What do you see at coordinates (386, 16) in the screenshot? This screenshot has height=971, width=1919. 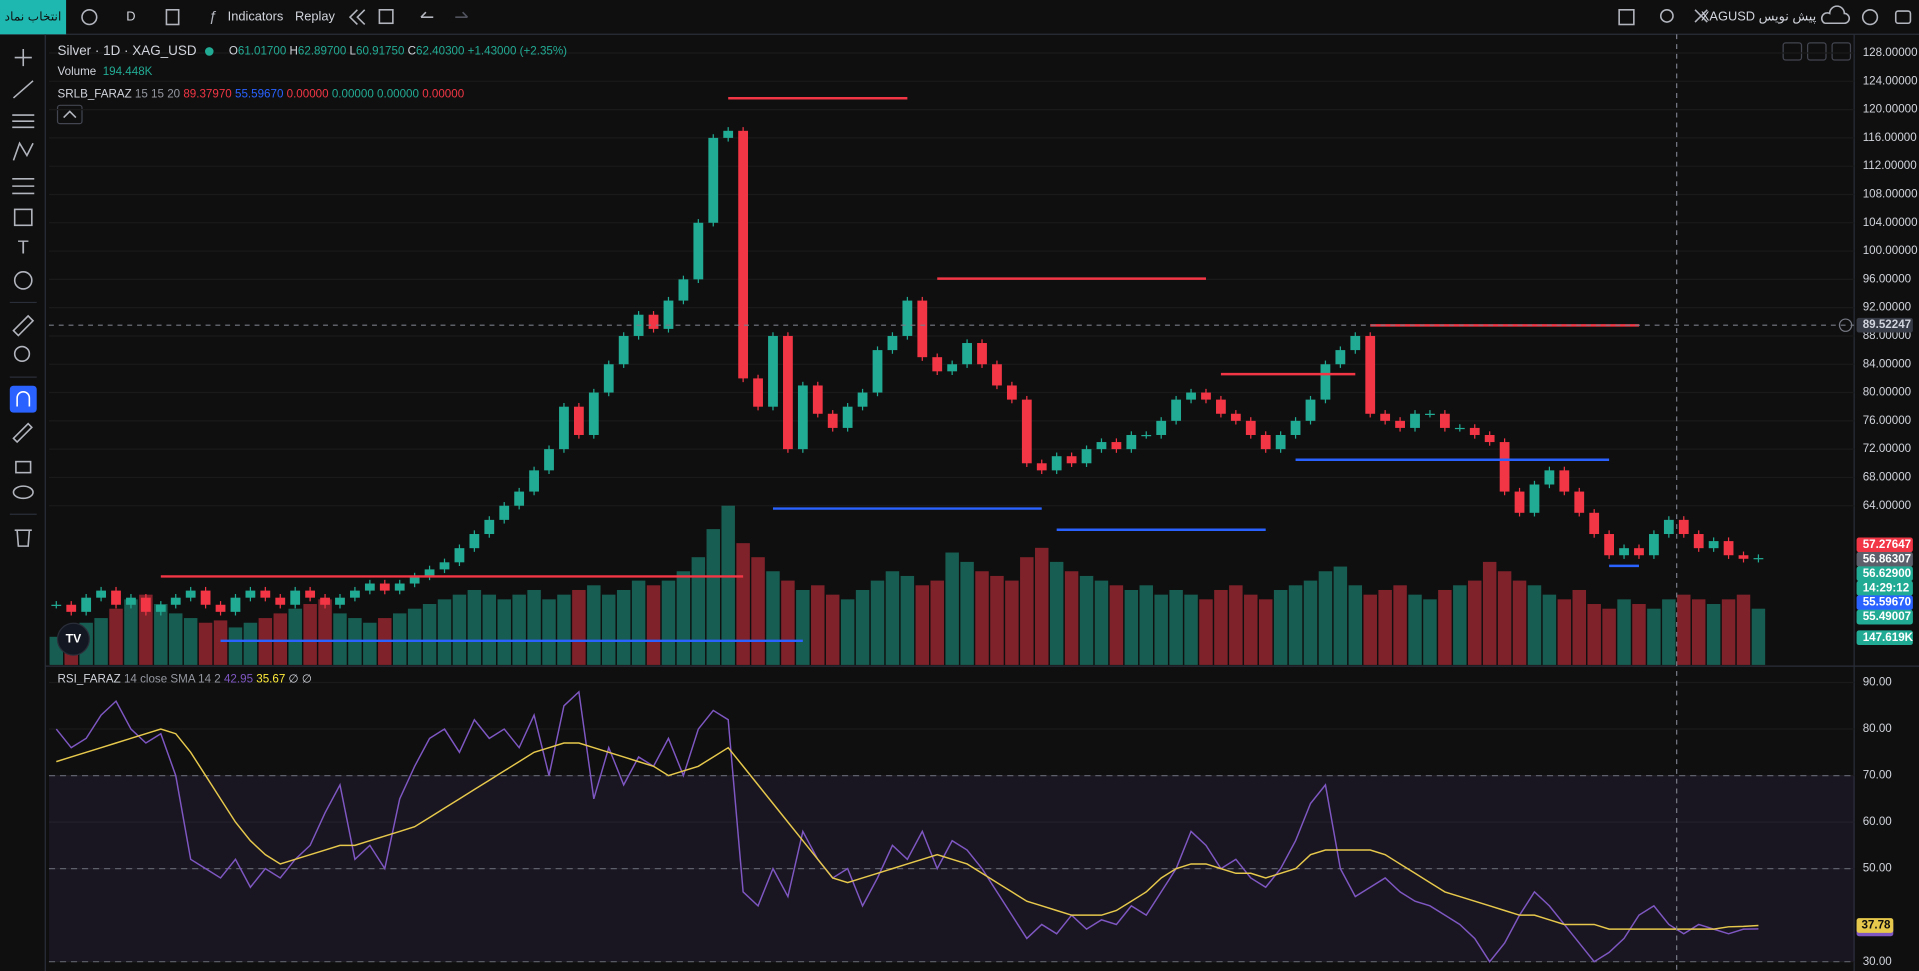 I see `layout-icon` at bounding box center [386, 16].